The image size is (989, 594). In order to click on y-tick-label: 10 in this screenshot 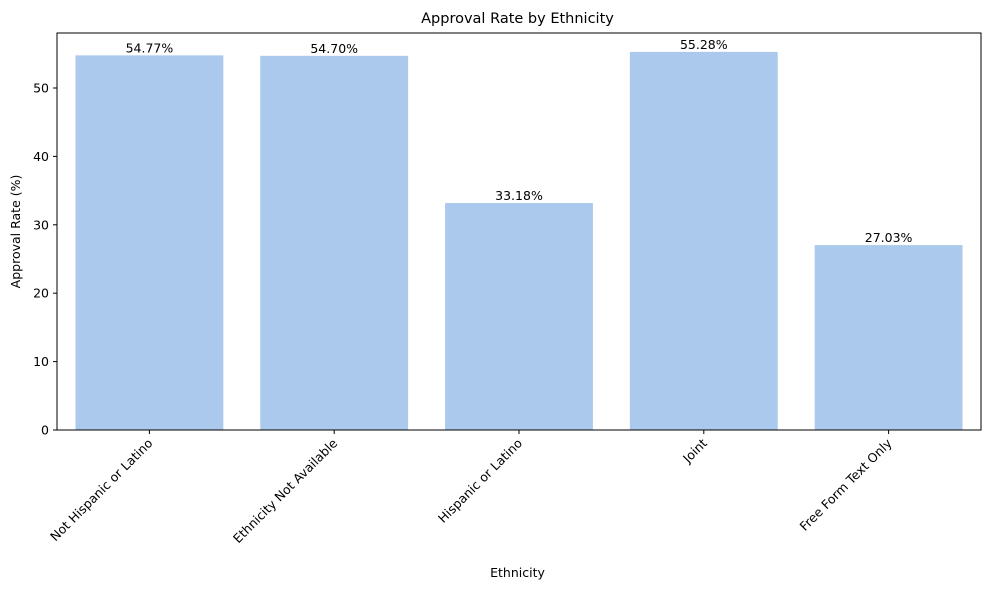, I will do `click(41, 361)`.